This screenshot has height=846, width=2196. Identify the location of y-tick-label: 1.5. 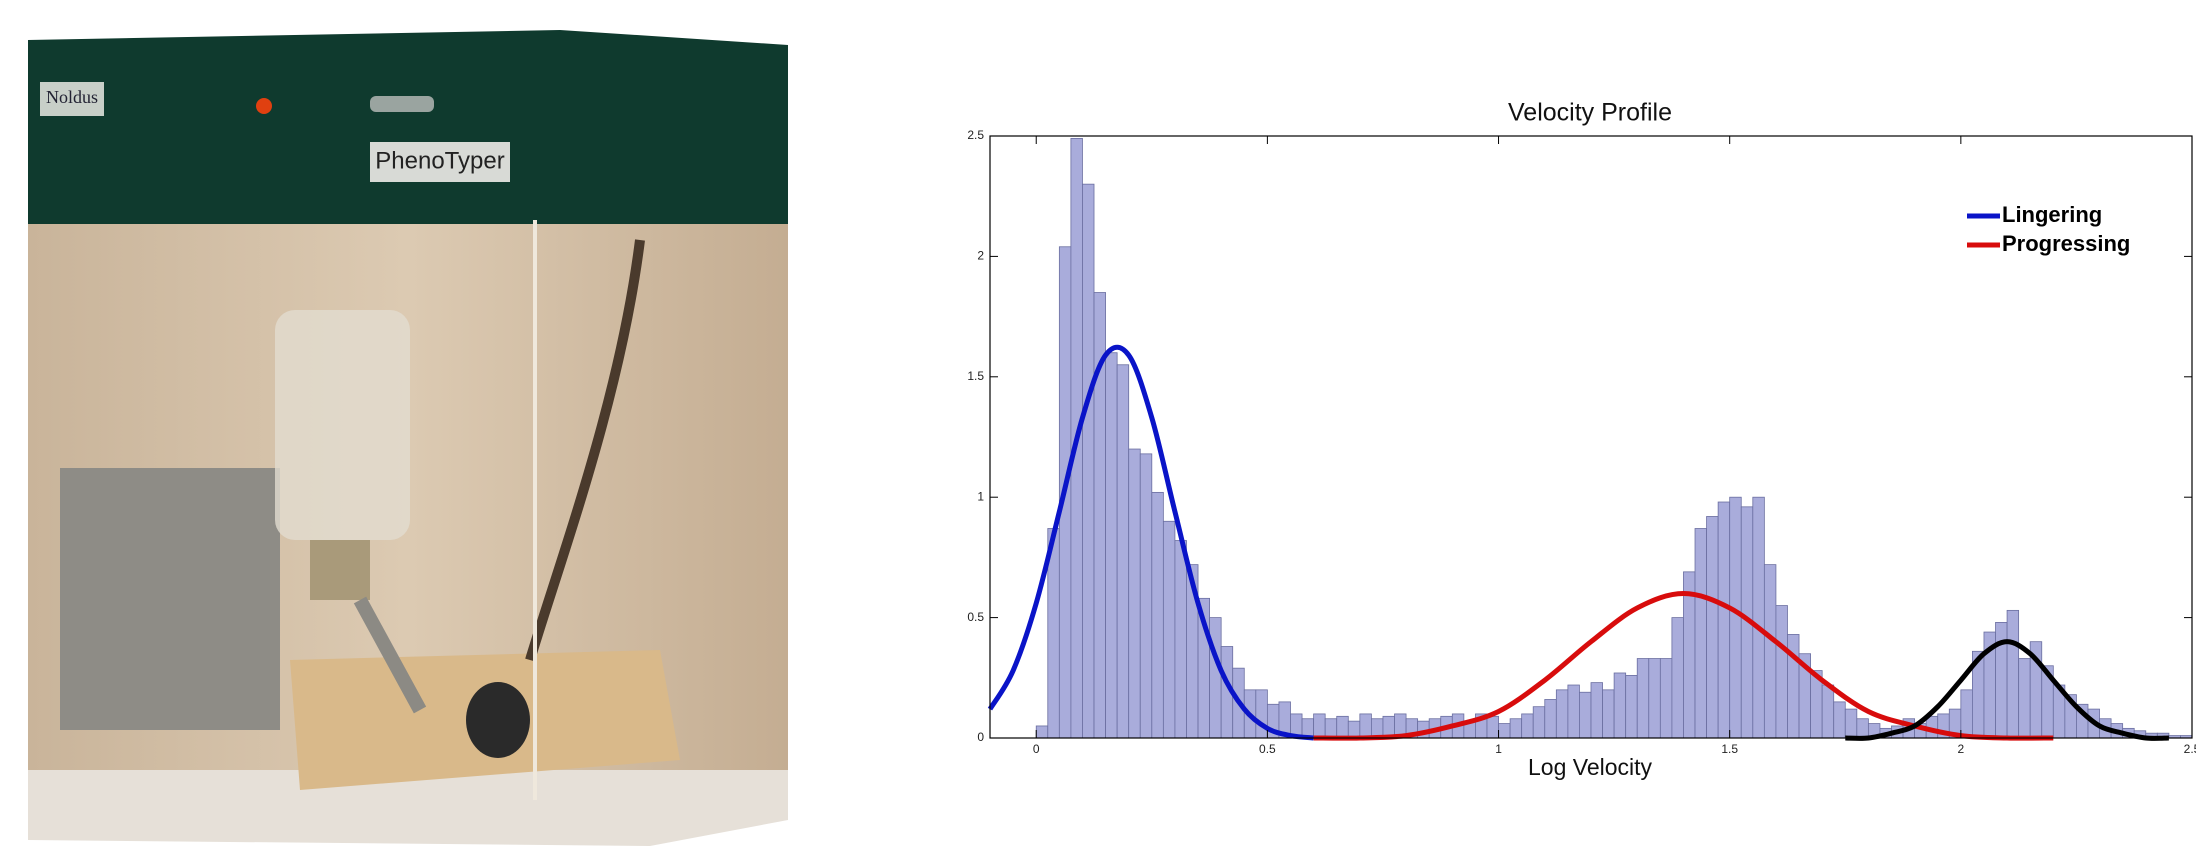
(975, 376).